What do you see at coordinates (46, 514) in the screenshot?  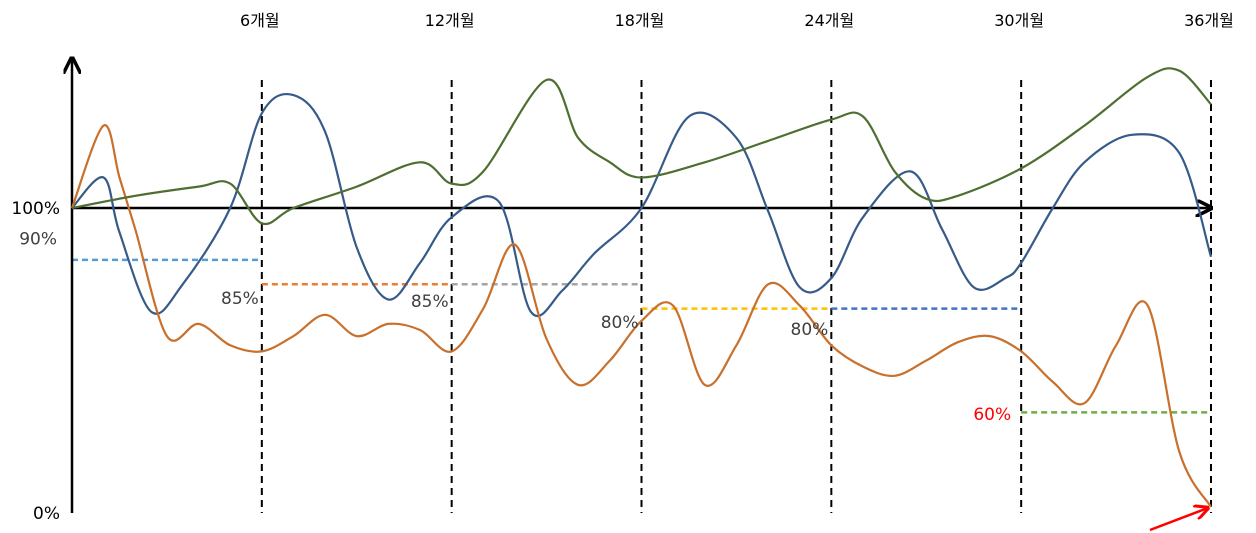 I see `y-tick-label: 0%` at bounding box center [46, 514].